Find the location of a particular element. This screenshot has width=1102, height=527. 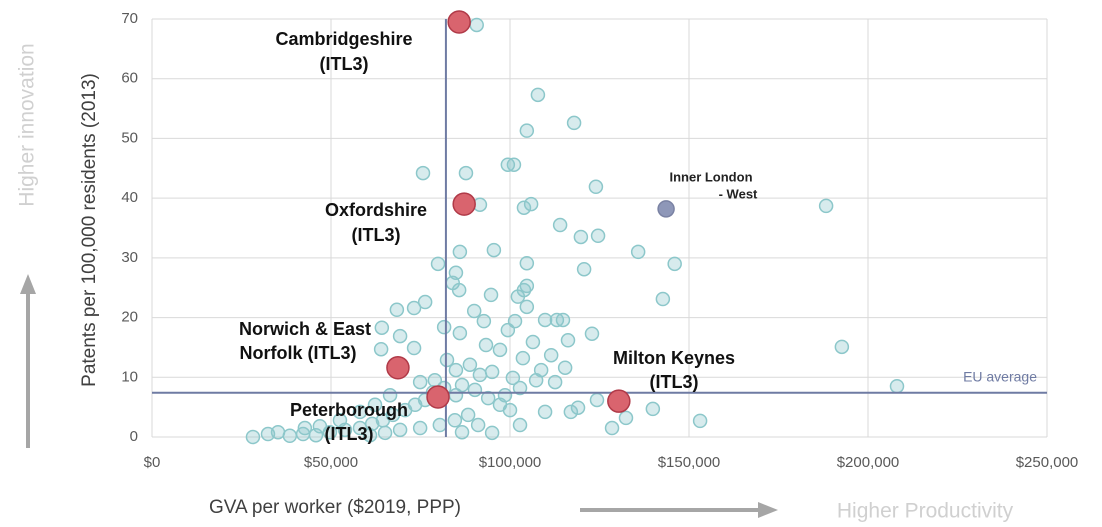

x-direction-label: Higher Productivity is located at coordinates (925, 511).